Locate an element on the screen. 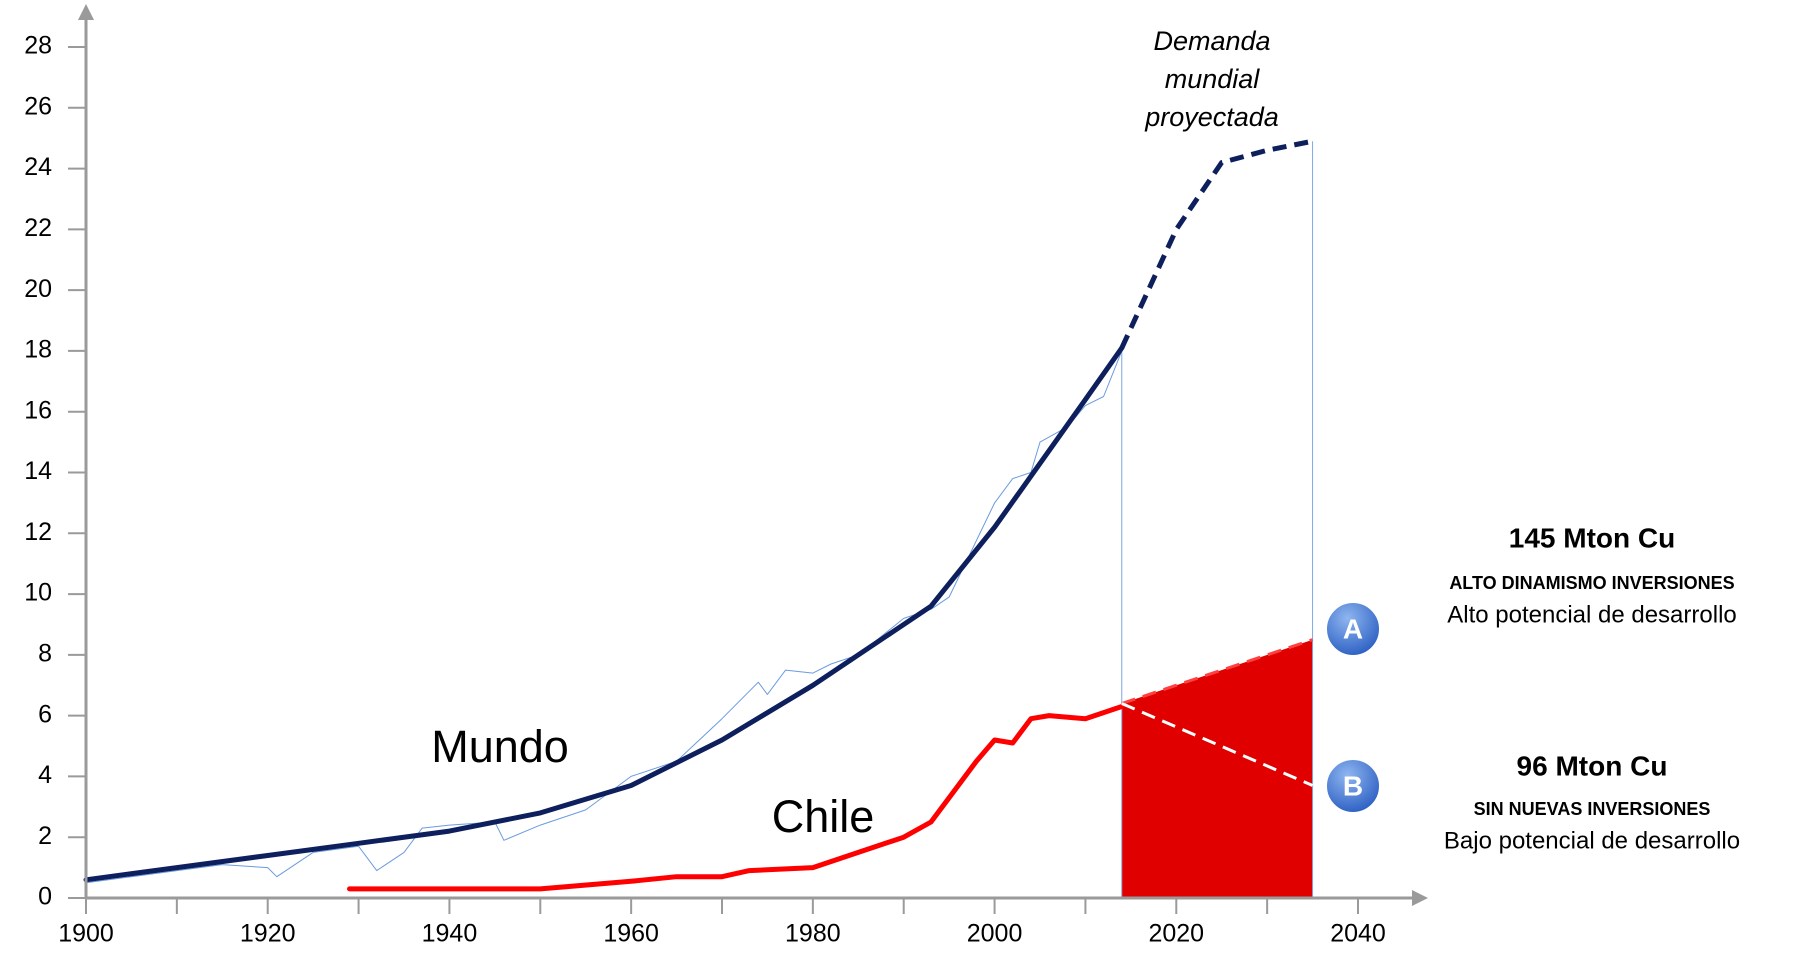 This screenshot has width=1793, height=965. y-tick-label: 12 is located at coordinates (38, 532).